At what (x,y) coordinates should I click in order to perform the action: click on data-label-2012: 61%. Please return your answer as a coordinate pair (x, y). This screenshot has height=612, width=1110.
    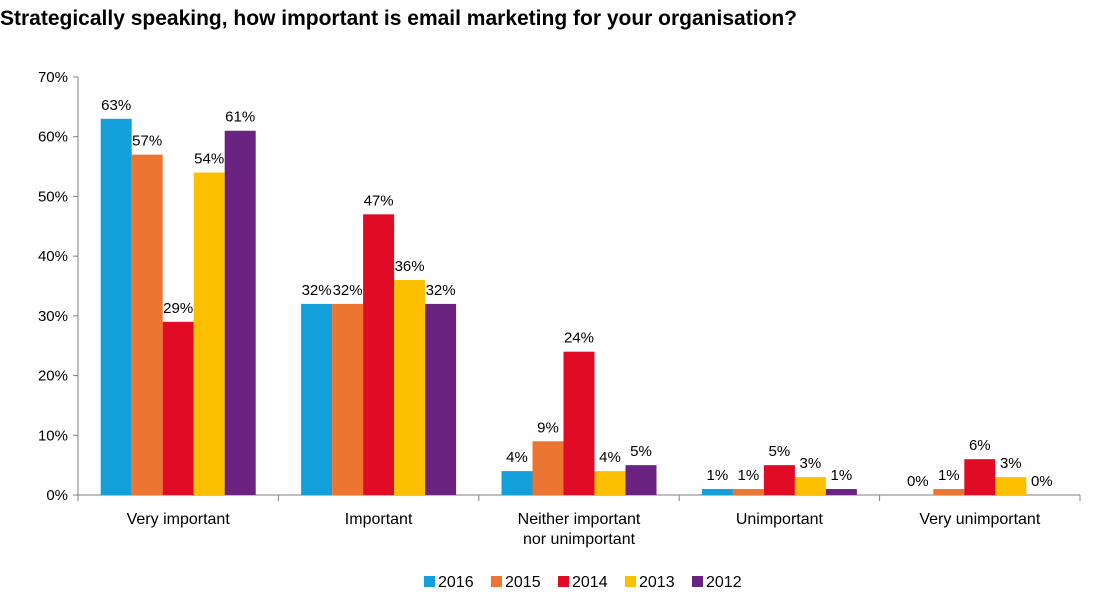
    Looking at the image, I should click on (240, 117).